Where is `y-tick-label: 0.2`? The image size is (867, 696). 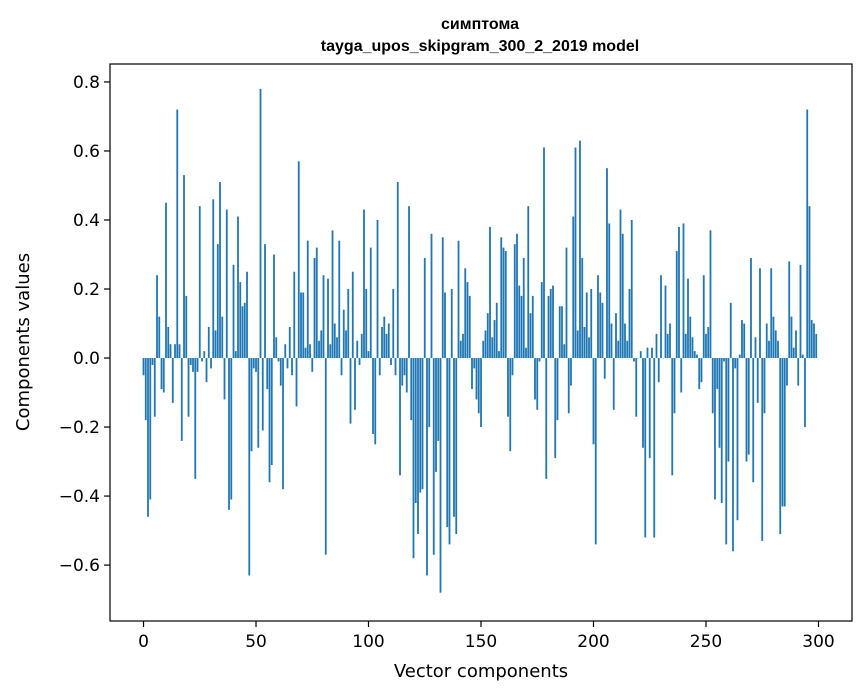
y-tick-label: 0.2 is located at coordinates (86, 290).